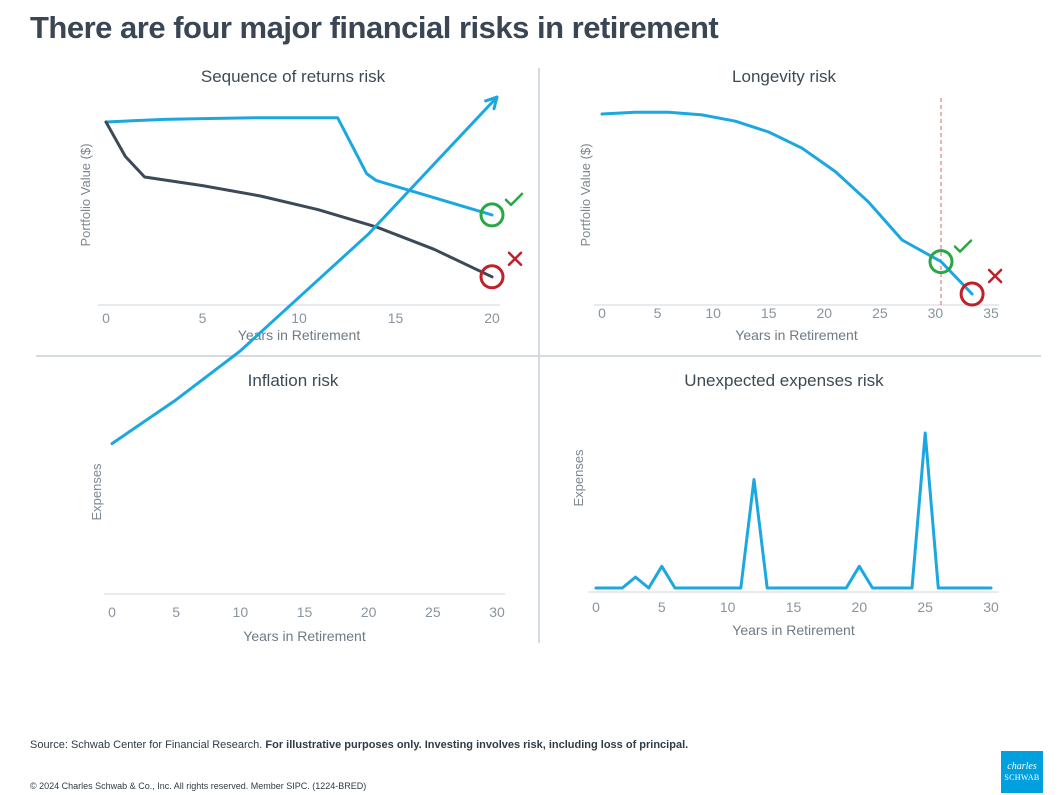  What do you see at coordinates (491, 103) in the screenshot?
I see `arrow-head` at bounding box center [491, 103].